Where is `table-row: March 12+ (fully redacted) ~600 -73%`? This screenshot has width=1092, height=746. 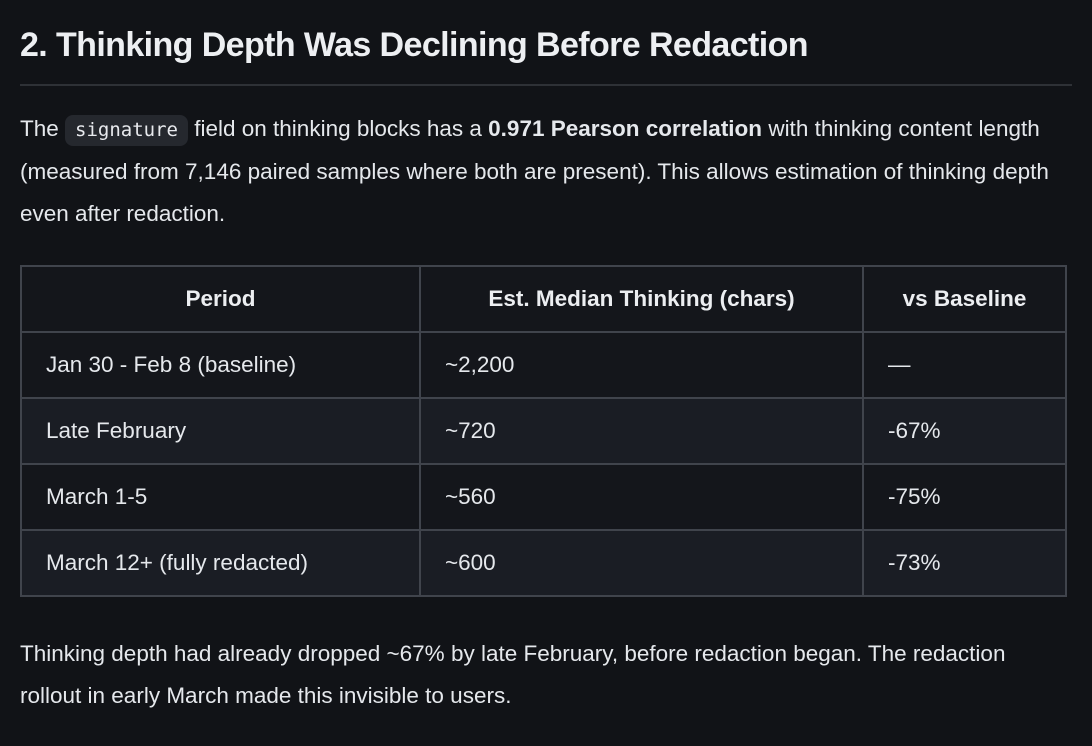 table-row: March 12+ (fully redacted) ~600 -73% is located at coordinates (543, 563).